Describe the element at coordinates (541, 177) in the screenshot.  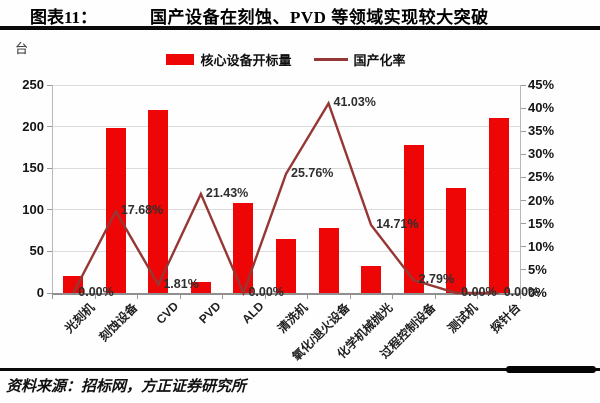
I see `right-axis-tick-label: 25%` at that location.